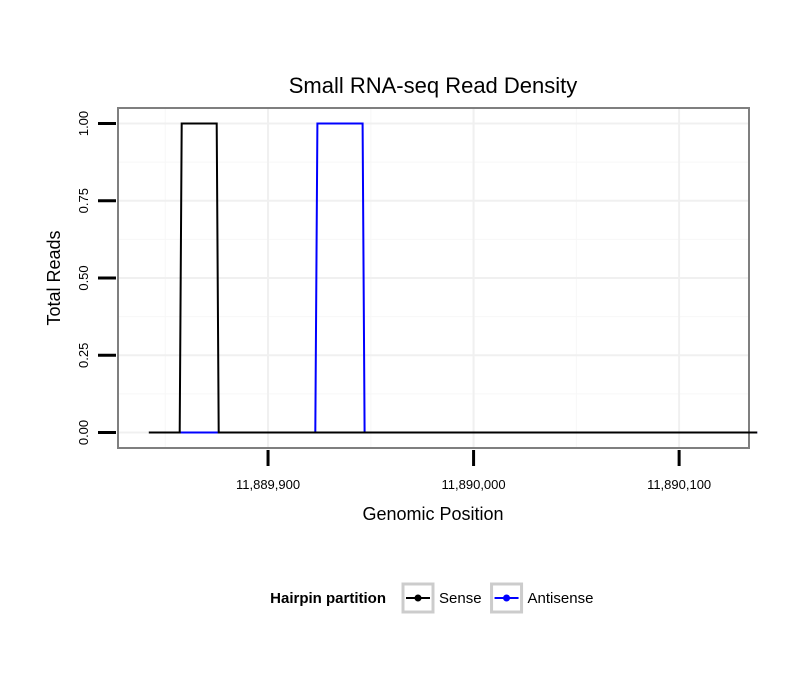 The image size is (810, 690). What do you see at coordinates (268, 484) in the screenshot?
I see `x-tick-label: 11,889,900` at bounding box center [268, 484].